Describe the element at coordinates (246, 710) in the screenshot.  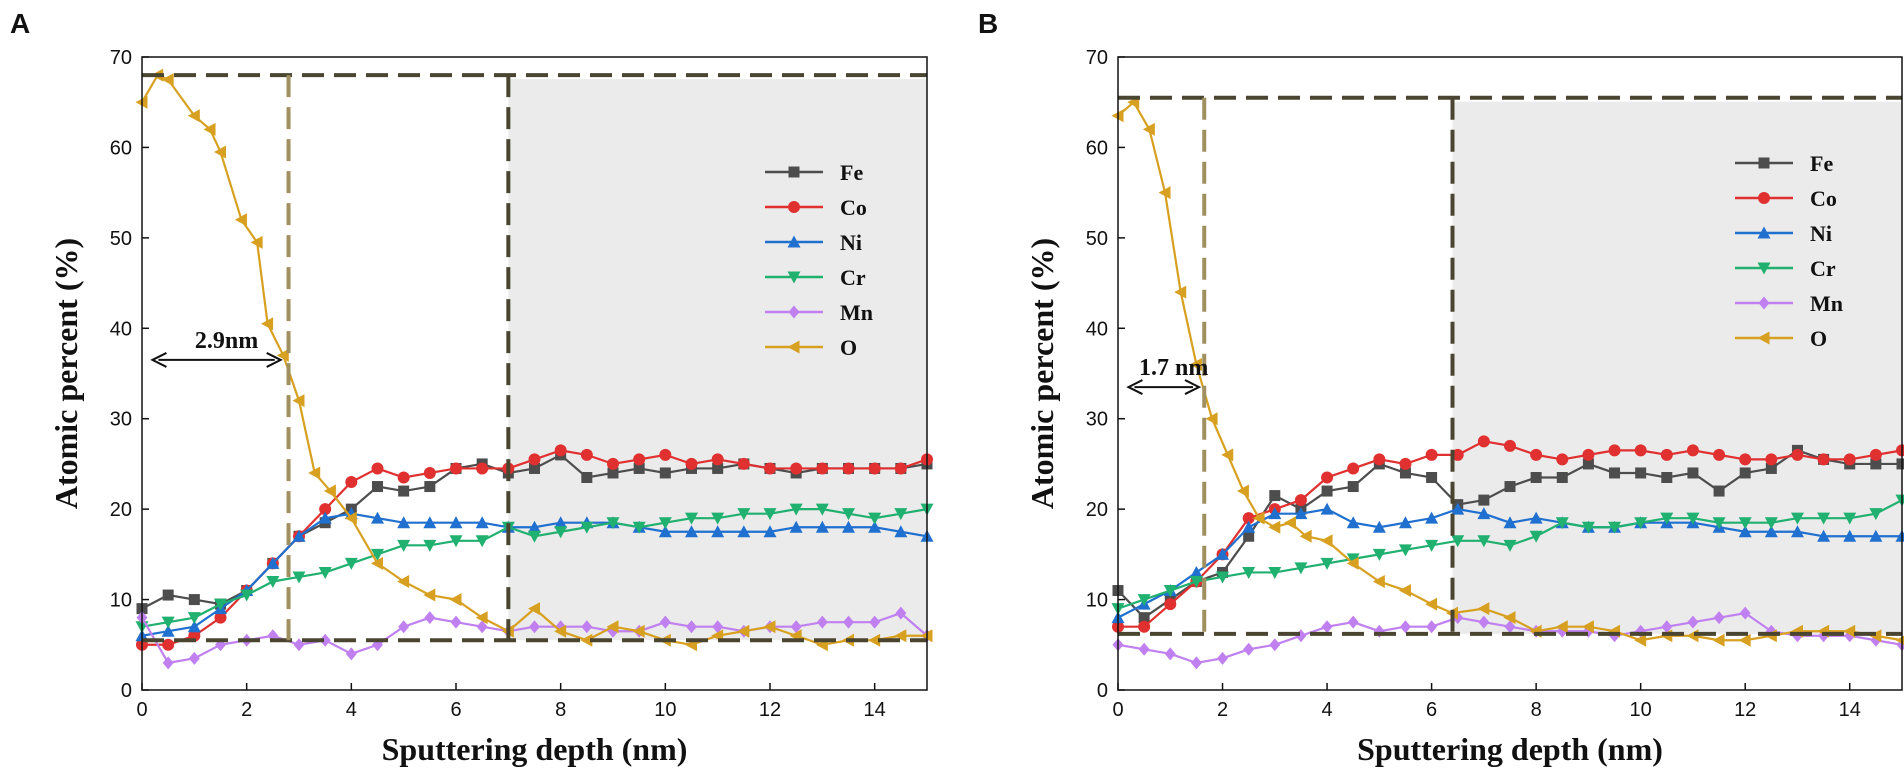
I see `x-tick-label-a: 2` at that location.